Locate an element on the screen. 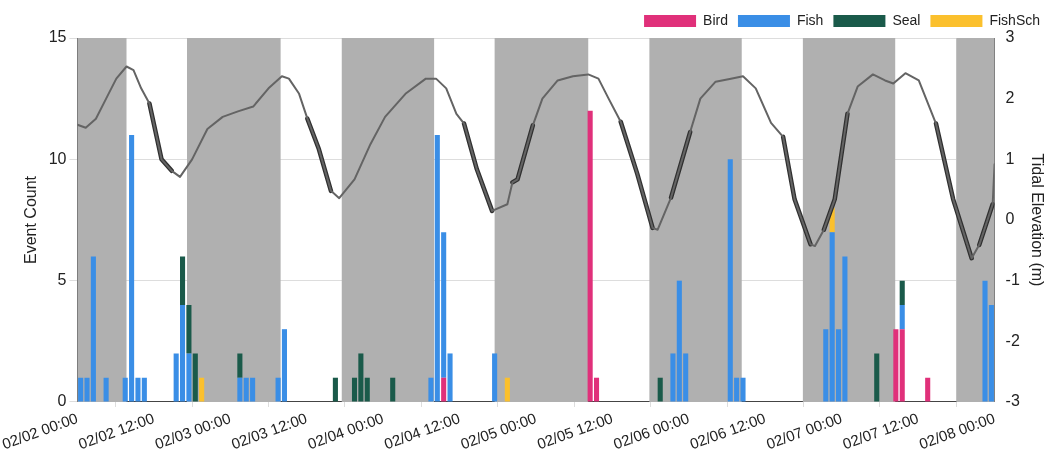 Image resolution: width=1060 pixels, height=461 pixels. y-tick-label: 10 is located at coordinates (57, 158).